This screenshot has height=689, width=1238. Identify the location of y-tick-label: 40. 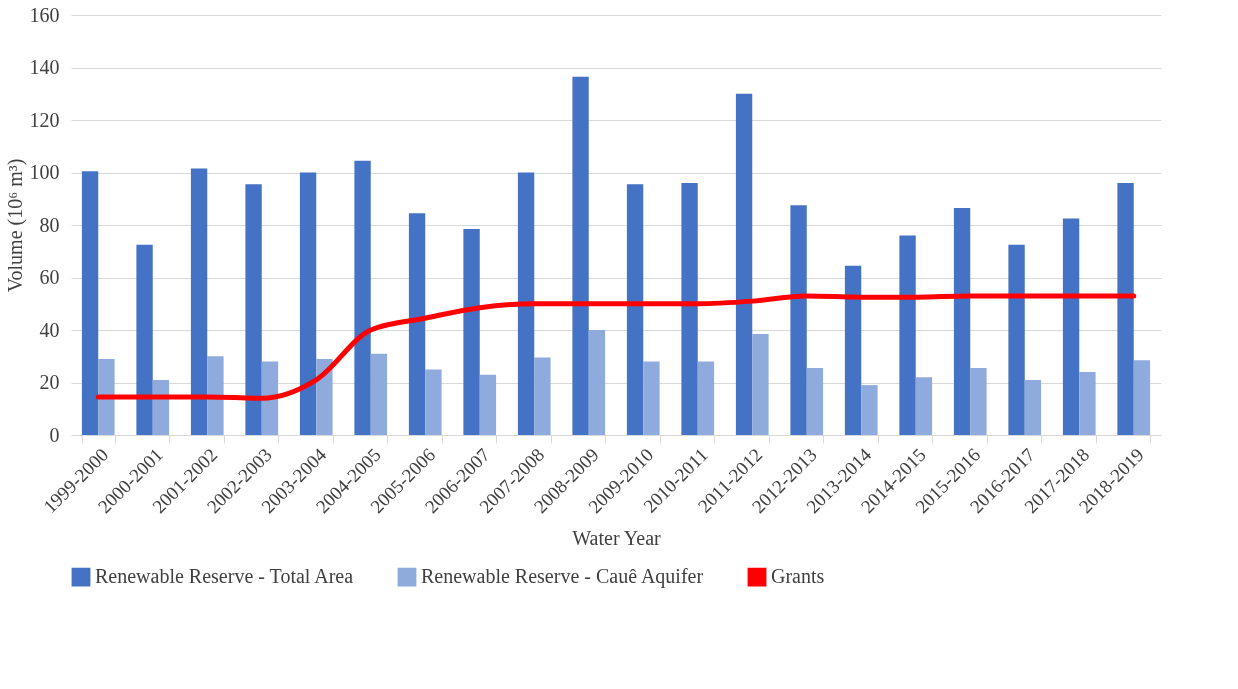
(49, 329).